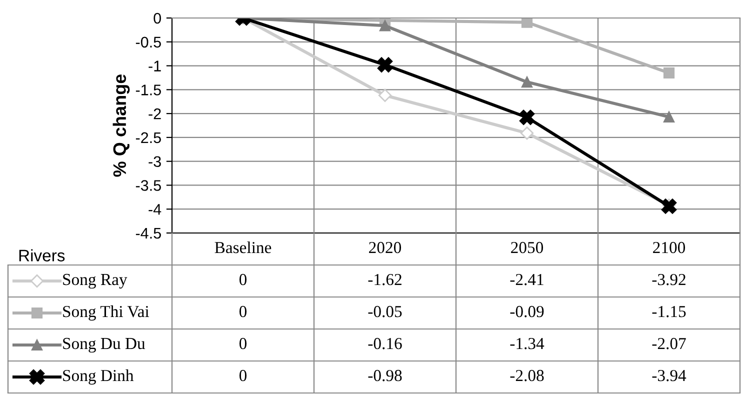 The height and width of the screenshot is (401, 755). What do you see at coordinates (669, 280) in the screenshot?
I see `data-label: -3.92` at bounding box center [669, 280].